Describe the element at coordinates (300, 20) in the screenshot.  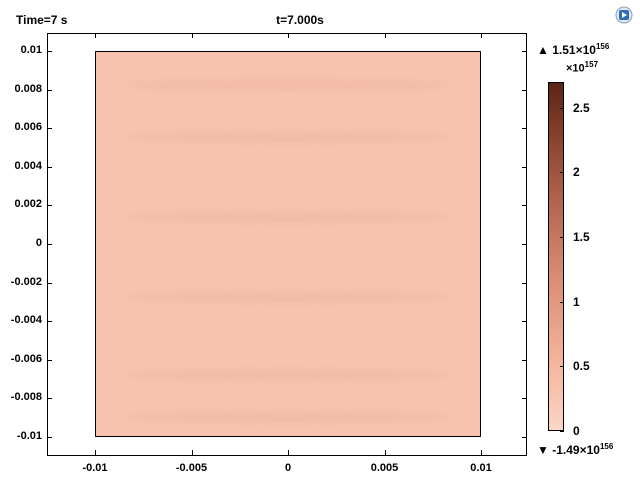
I see `plot-title: t=7.000s` at that location.